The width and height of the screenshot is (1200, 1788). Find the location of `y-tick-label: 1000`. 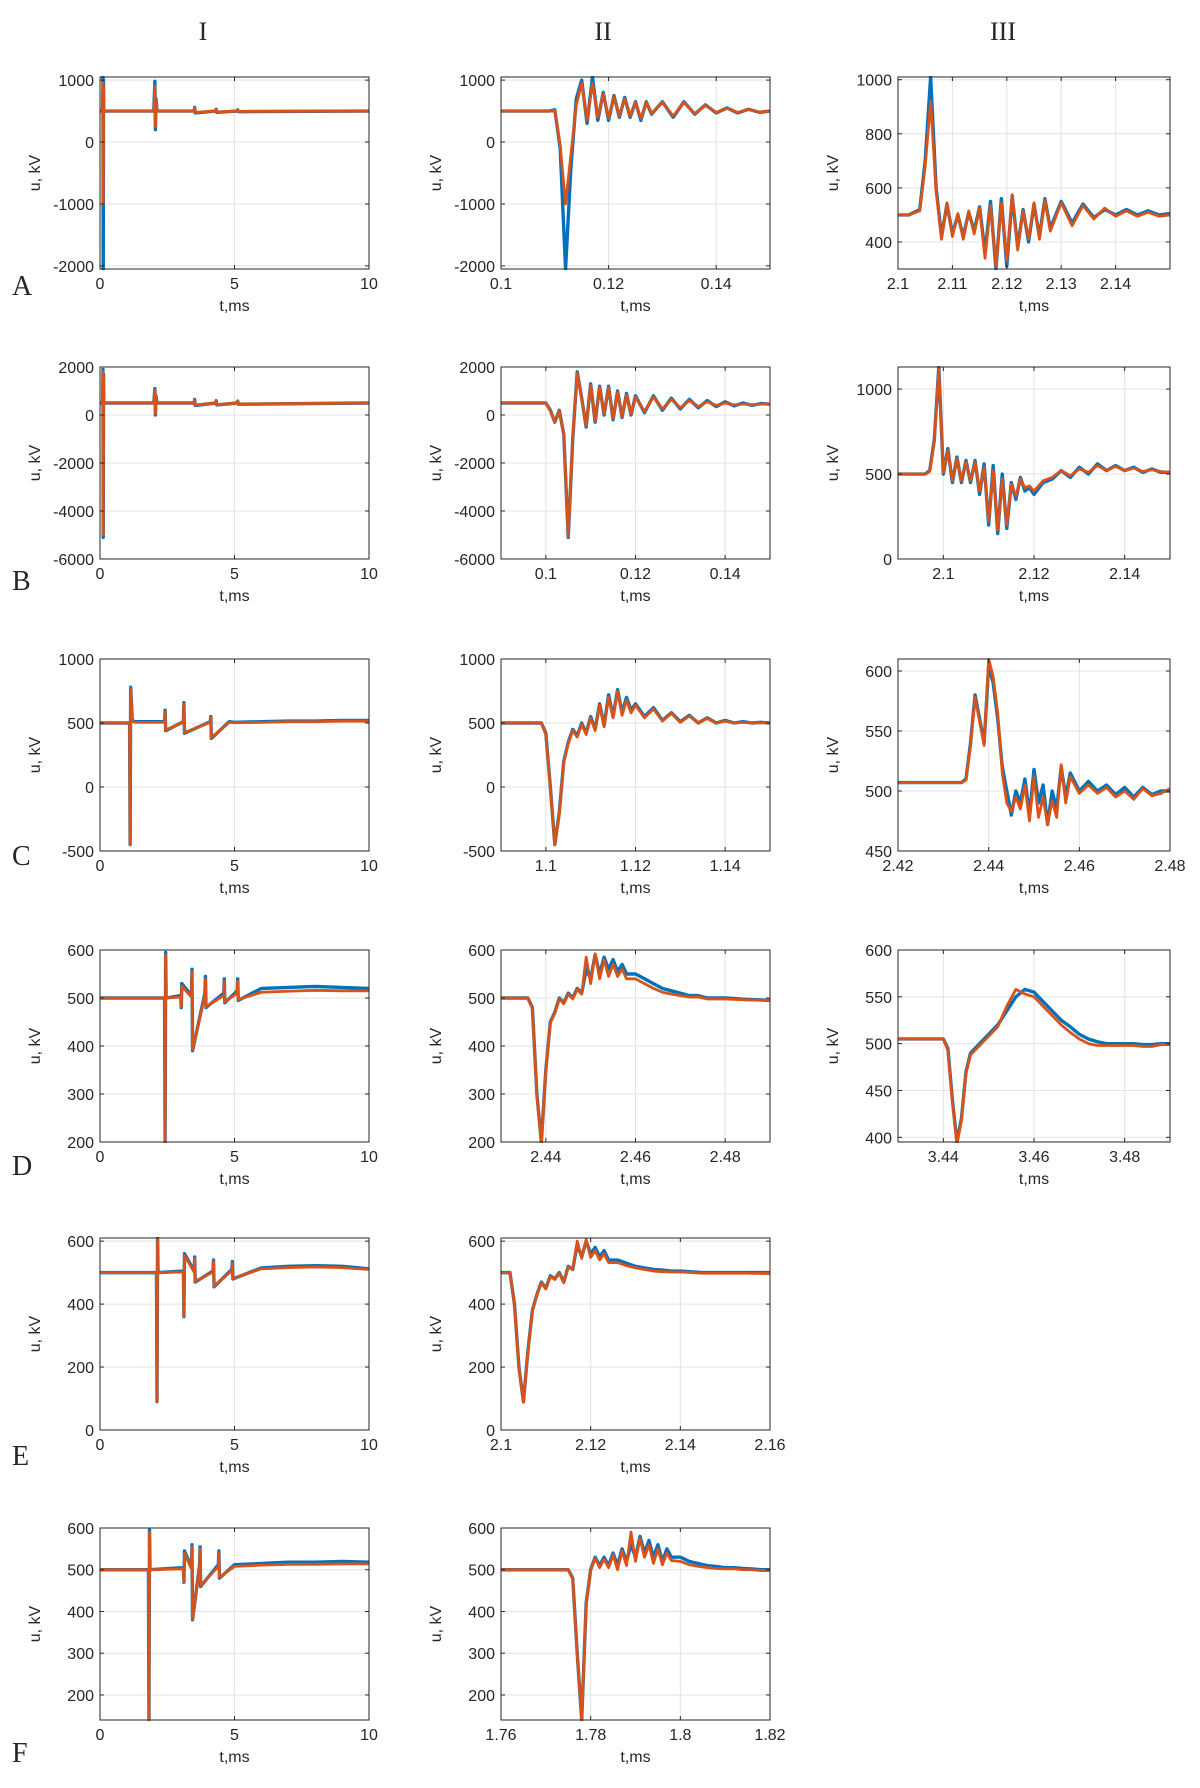

y-tick-label: 1000 is located at coordinates (76, 81).